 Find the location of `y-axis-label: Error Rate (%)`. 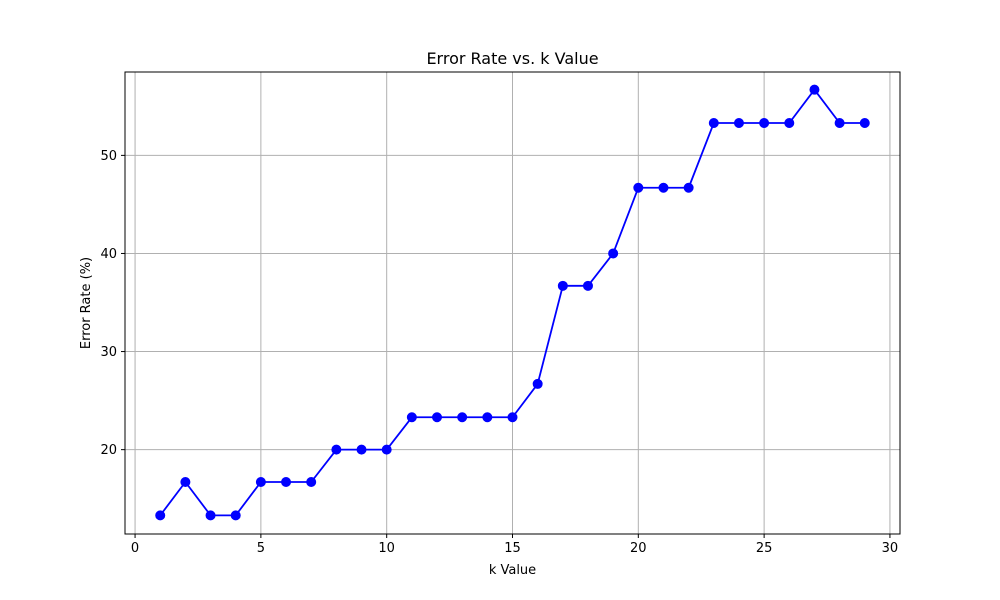

y-axis-label: Error Rate (%) is located at coordinates (86, 303).